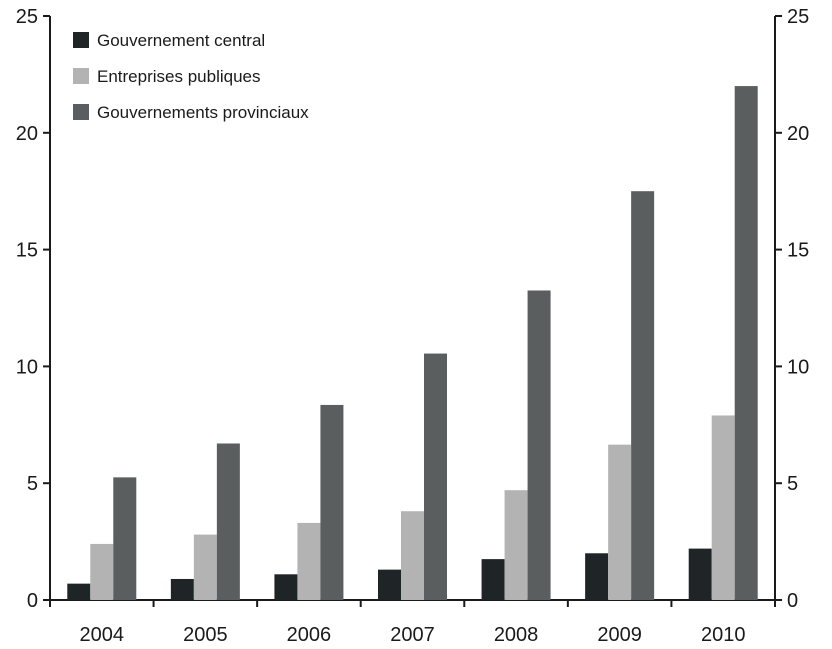  I want to click on left-y-tick-label: 5, so click(32, 484).